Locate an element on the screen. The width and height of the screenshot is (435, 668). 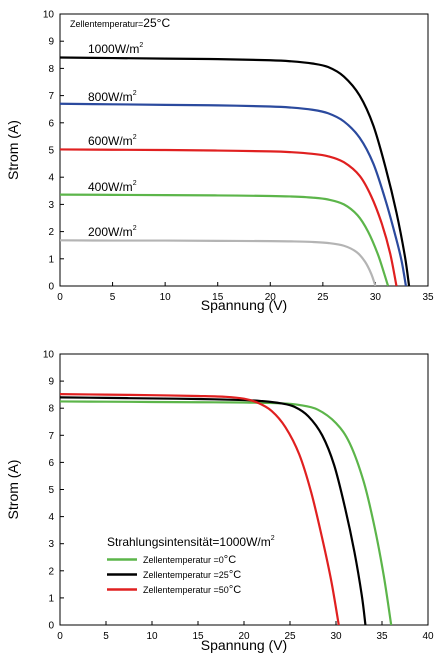
series-label-1: 1000W/m2 is located at coordinates (115, 49).